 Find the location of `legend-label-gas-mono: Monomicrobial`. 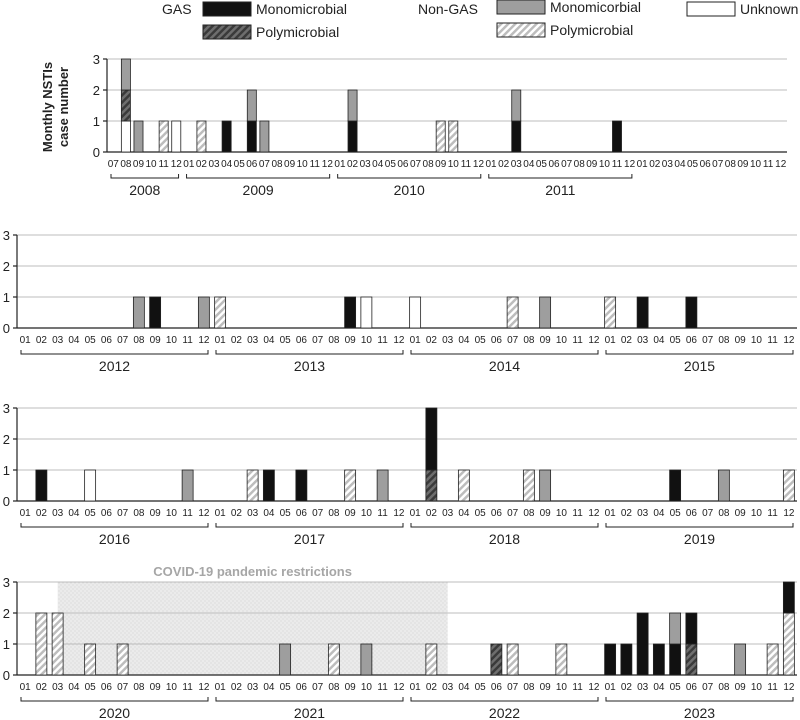

legend-label-gas-mono: Monomicrobial is located at coordinates (301, 9).